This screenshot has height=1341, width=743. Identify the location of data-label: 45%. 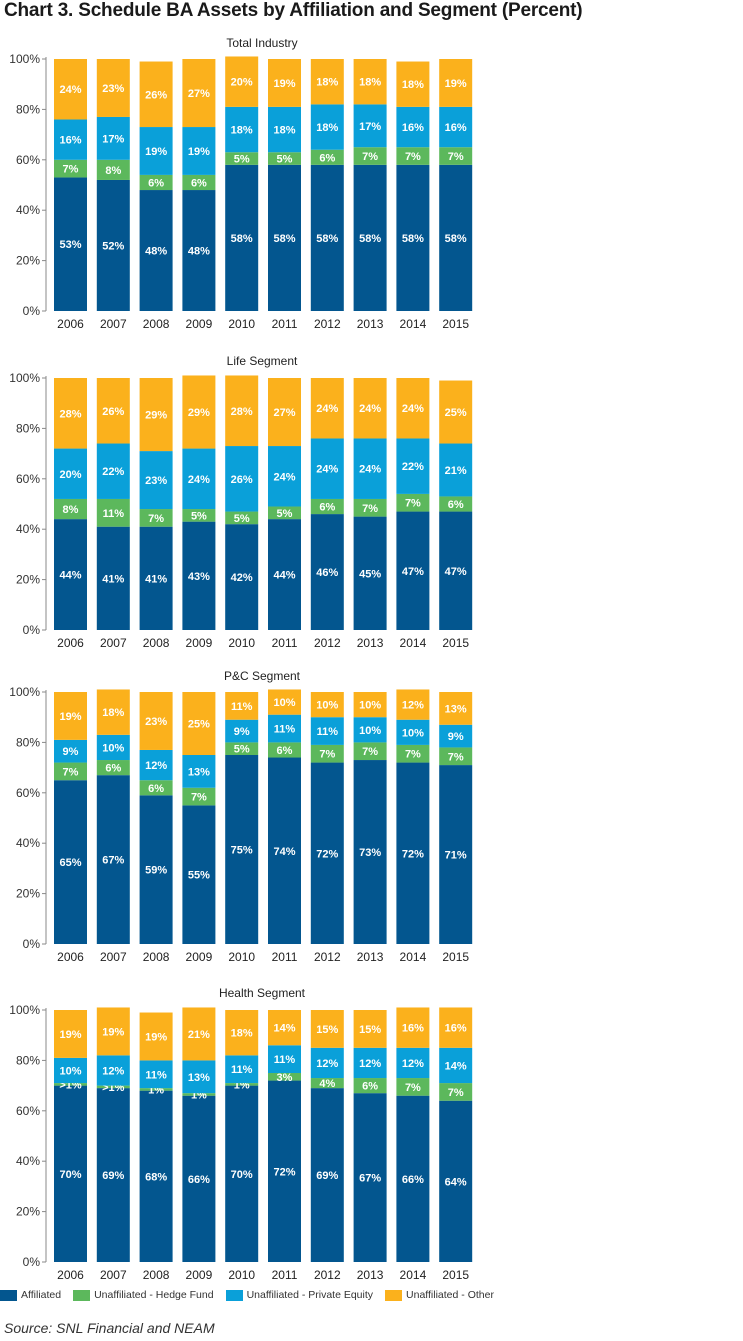
(370, 574).